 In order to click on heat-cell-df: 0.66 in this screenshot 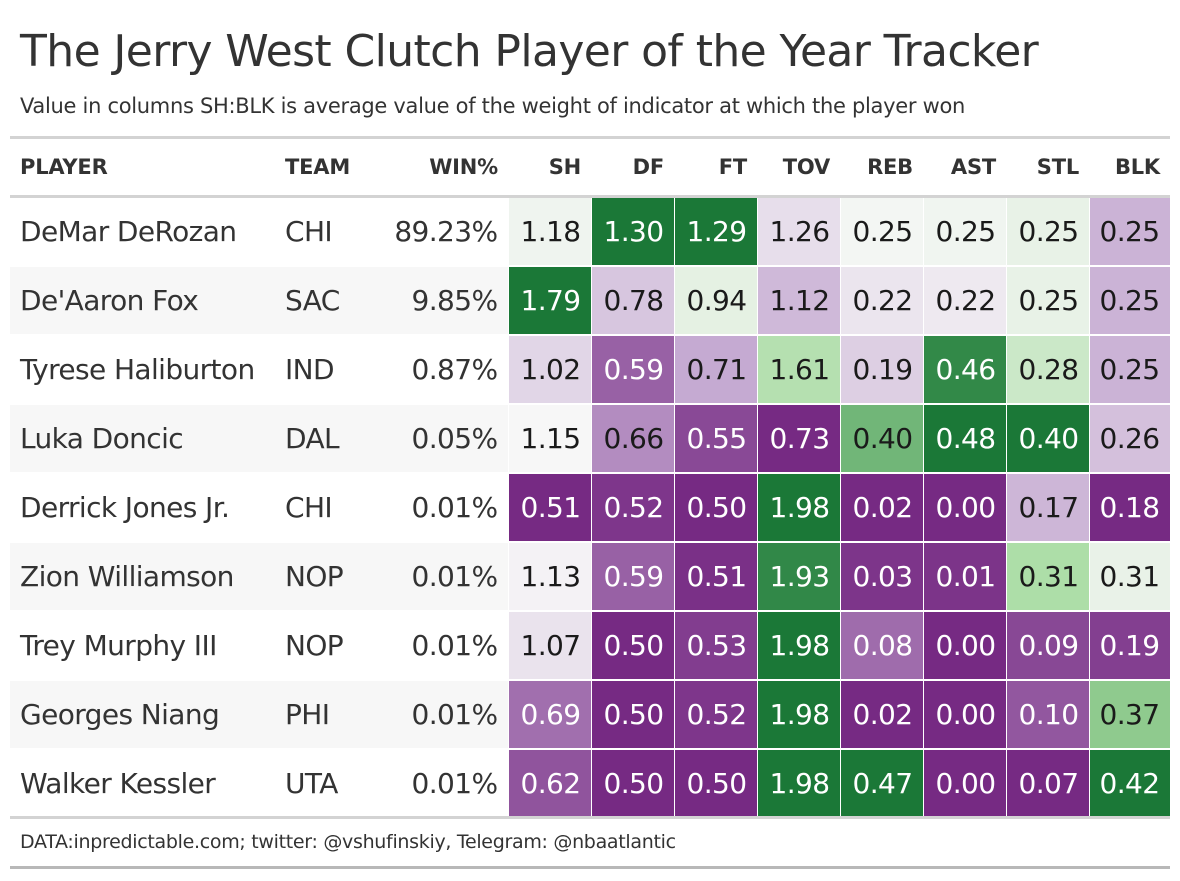, I will do `click(632, 438)`.